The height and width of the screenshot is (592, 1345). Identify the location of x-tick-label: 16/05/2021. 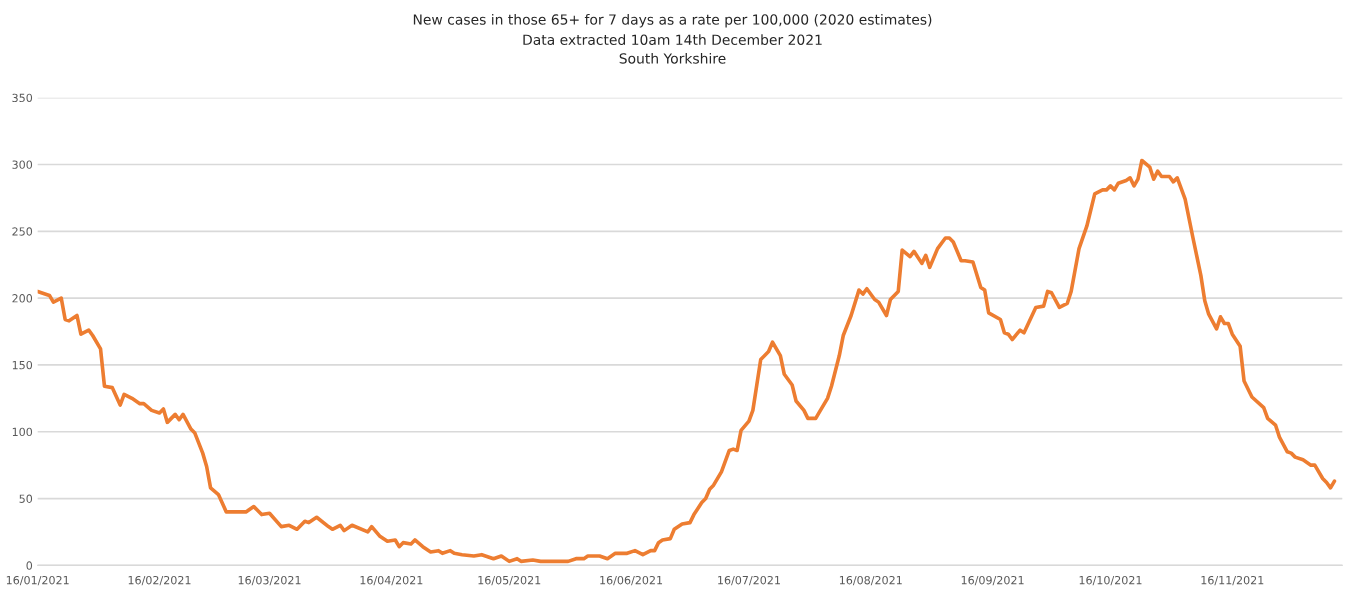
(509, 580).